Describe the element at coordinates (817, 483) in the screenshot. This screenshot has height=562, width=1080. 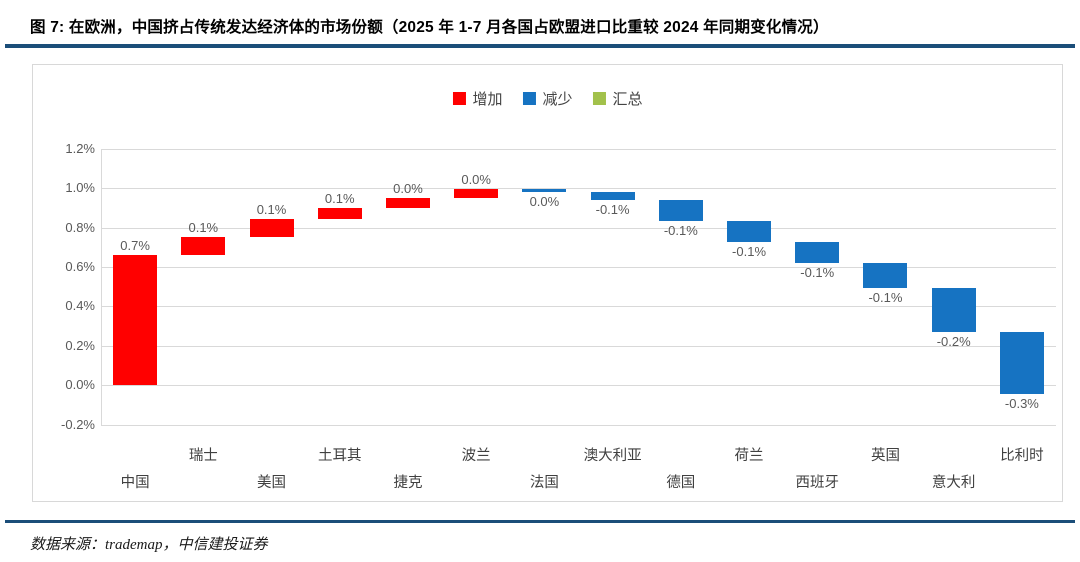
I see `x-axis-label: 西班牙` at that location.